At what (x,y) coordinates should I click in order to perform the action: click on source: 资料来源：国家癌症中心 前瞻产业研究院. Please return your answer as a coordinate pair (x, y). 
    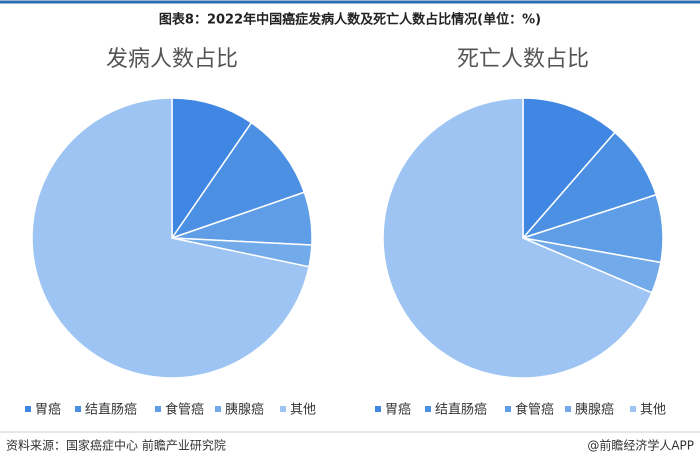
    Looking at the image, I should click on (116, 445).